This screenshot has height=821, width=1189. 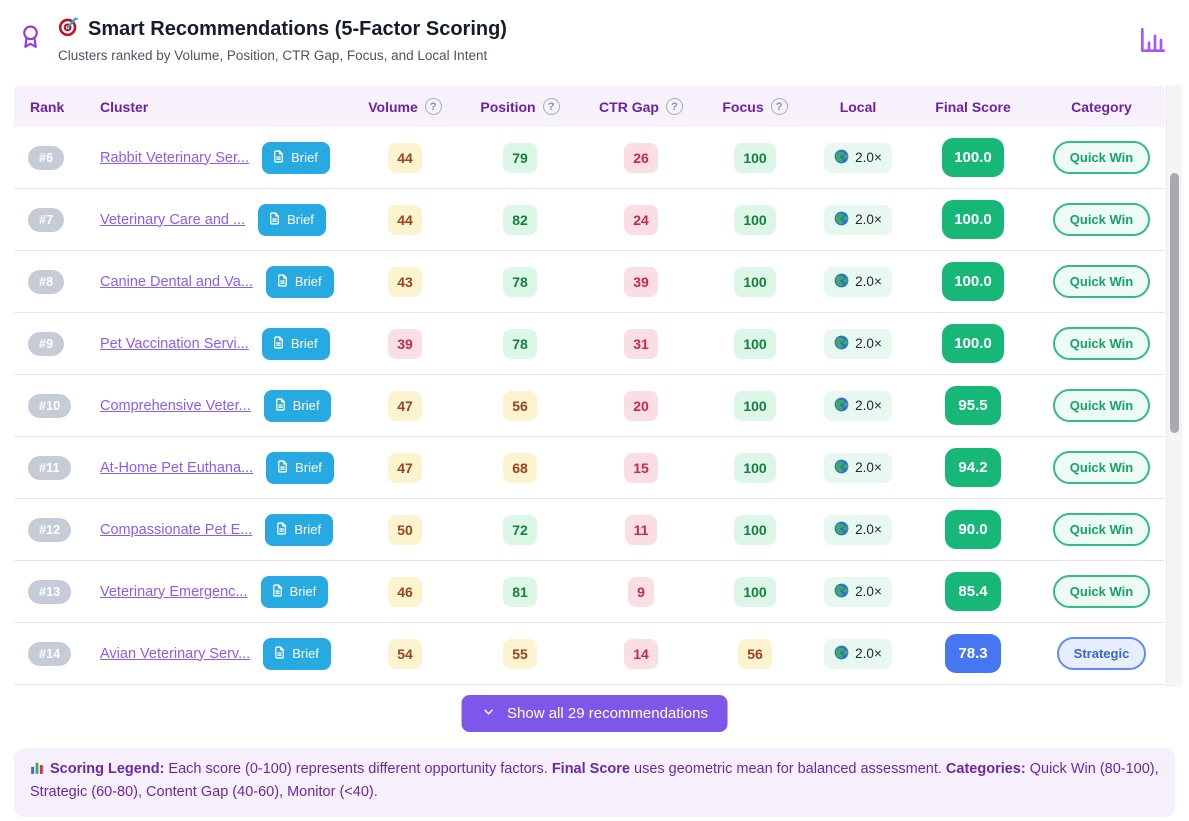 I want to click on column-header-volume-label: Volume, so click(x=393, y=106).